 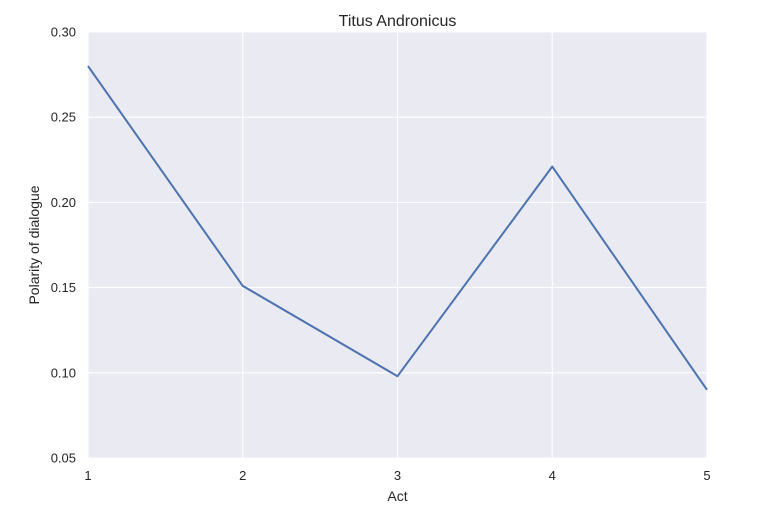 What do you see at coordinates (552, 475) in the screenshot?
I see `x-tick-label: 4` at bounding box center [552, 475].